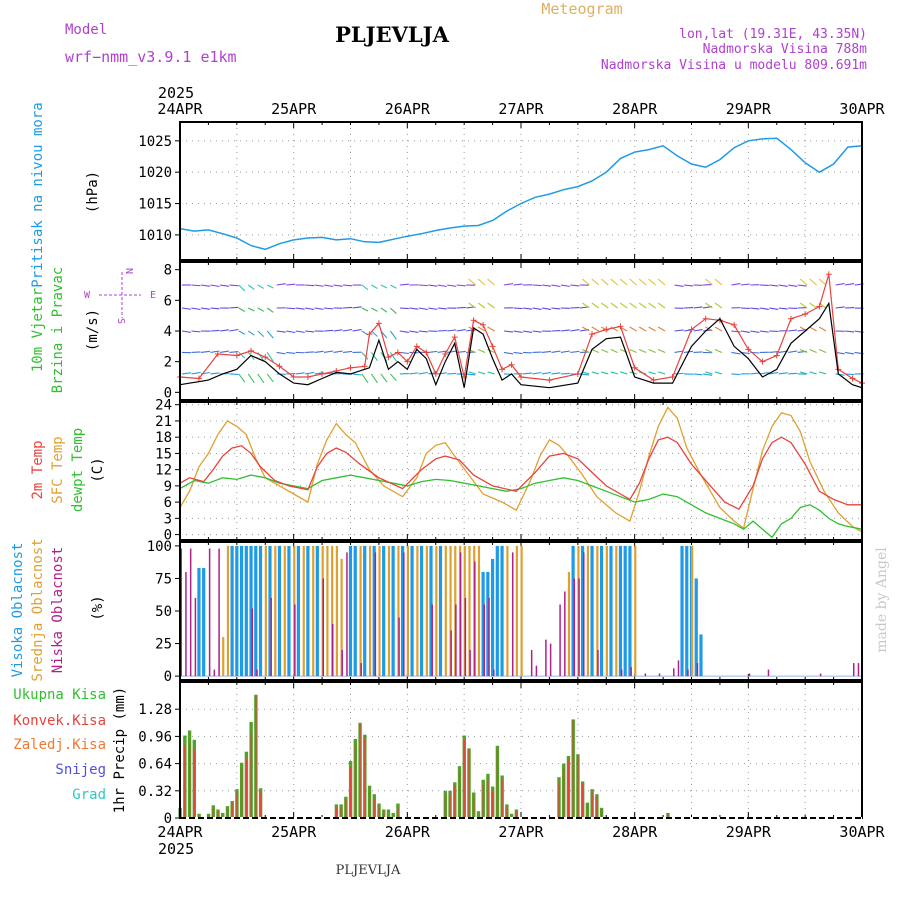 The width and height of the screenshot is (900, 900). What do you see at coordinates (521, 329) in the screenshot?
I see `gust-line` at bounding box center [521, 329].